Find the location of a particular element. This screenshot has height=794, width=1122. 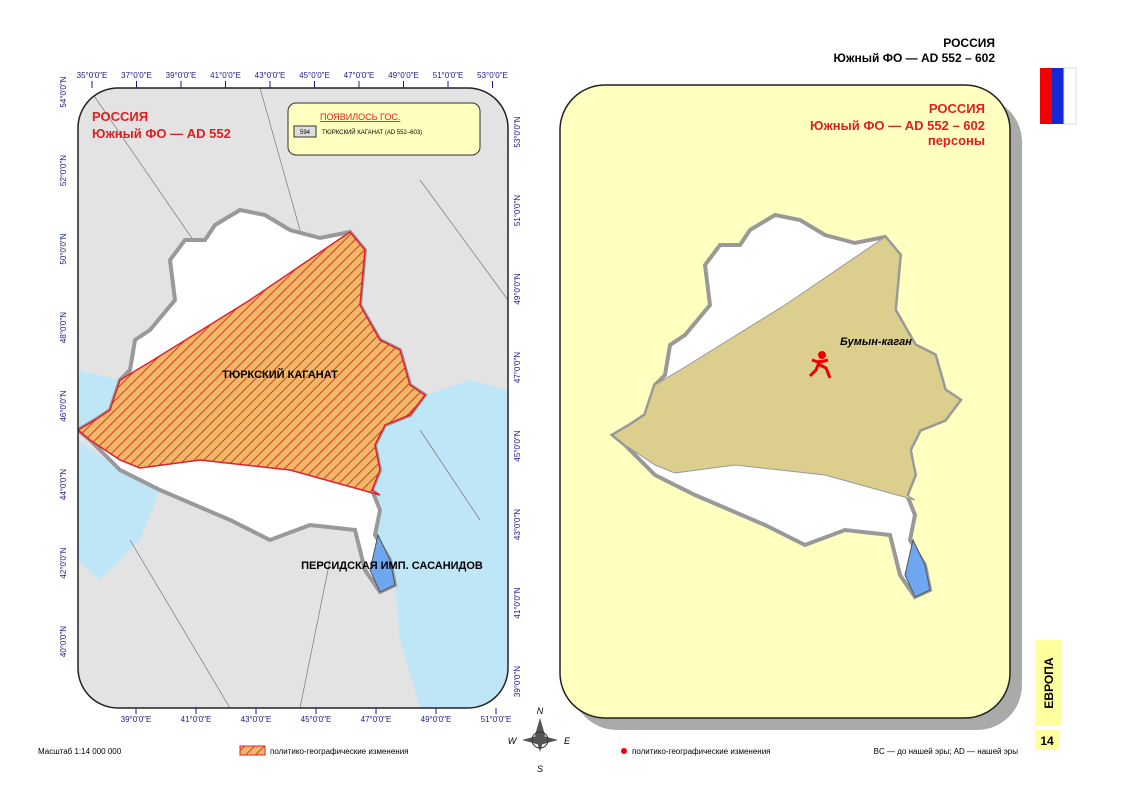

compass-e: E is located at coordinates (567, 741).